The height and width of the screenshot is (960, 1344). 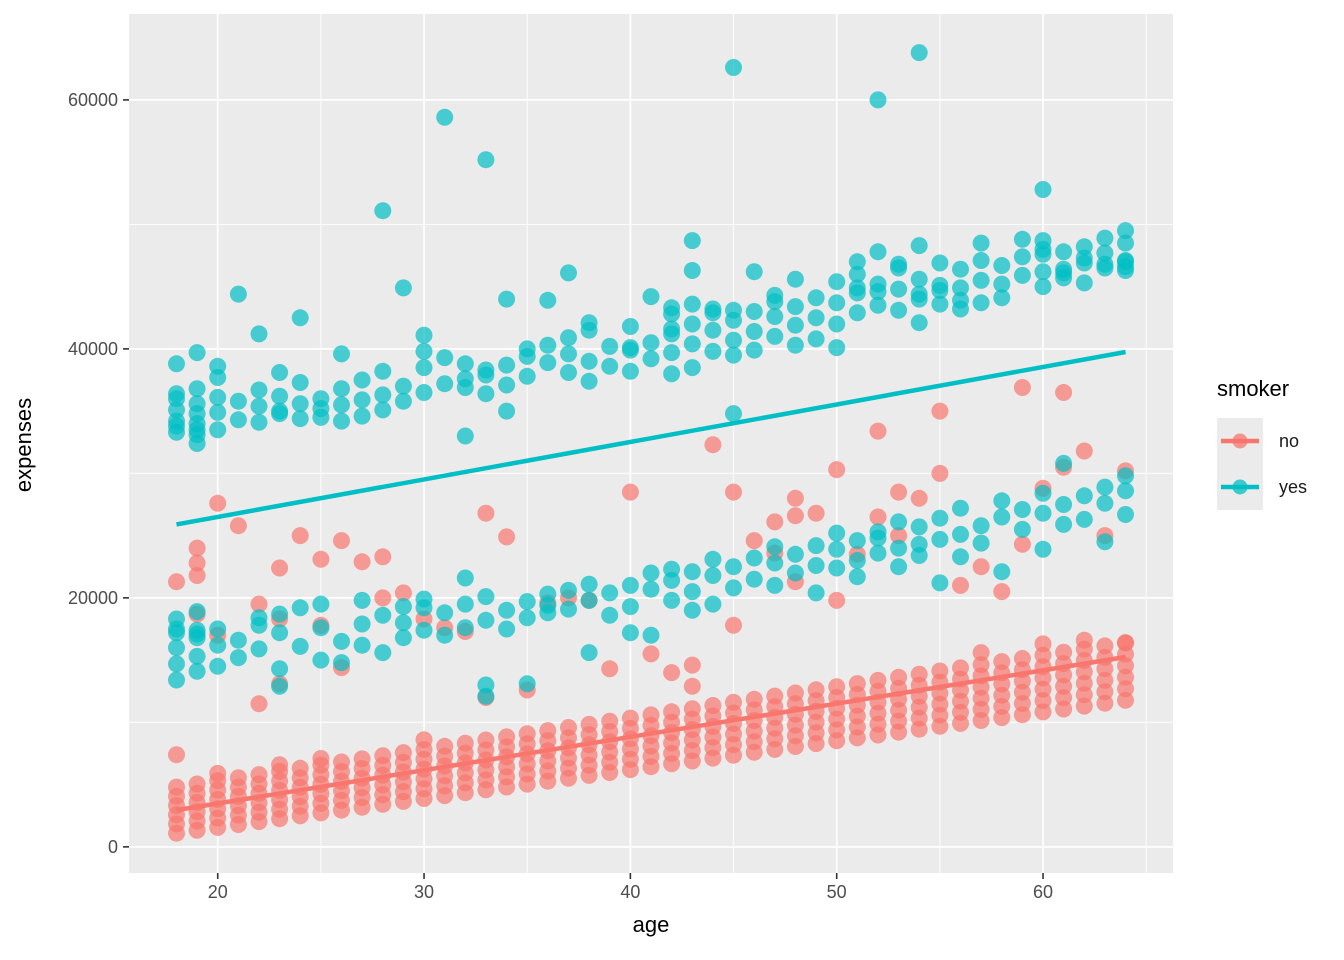 What do you see at coordinates (651, 924) in the screenshot?
I see `x-axis-title: age` at bounding box center [651, 924].